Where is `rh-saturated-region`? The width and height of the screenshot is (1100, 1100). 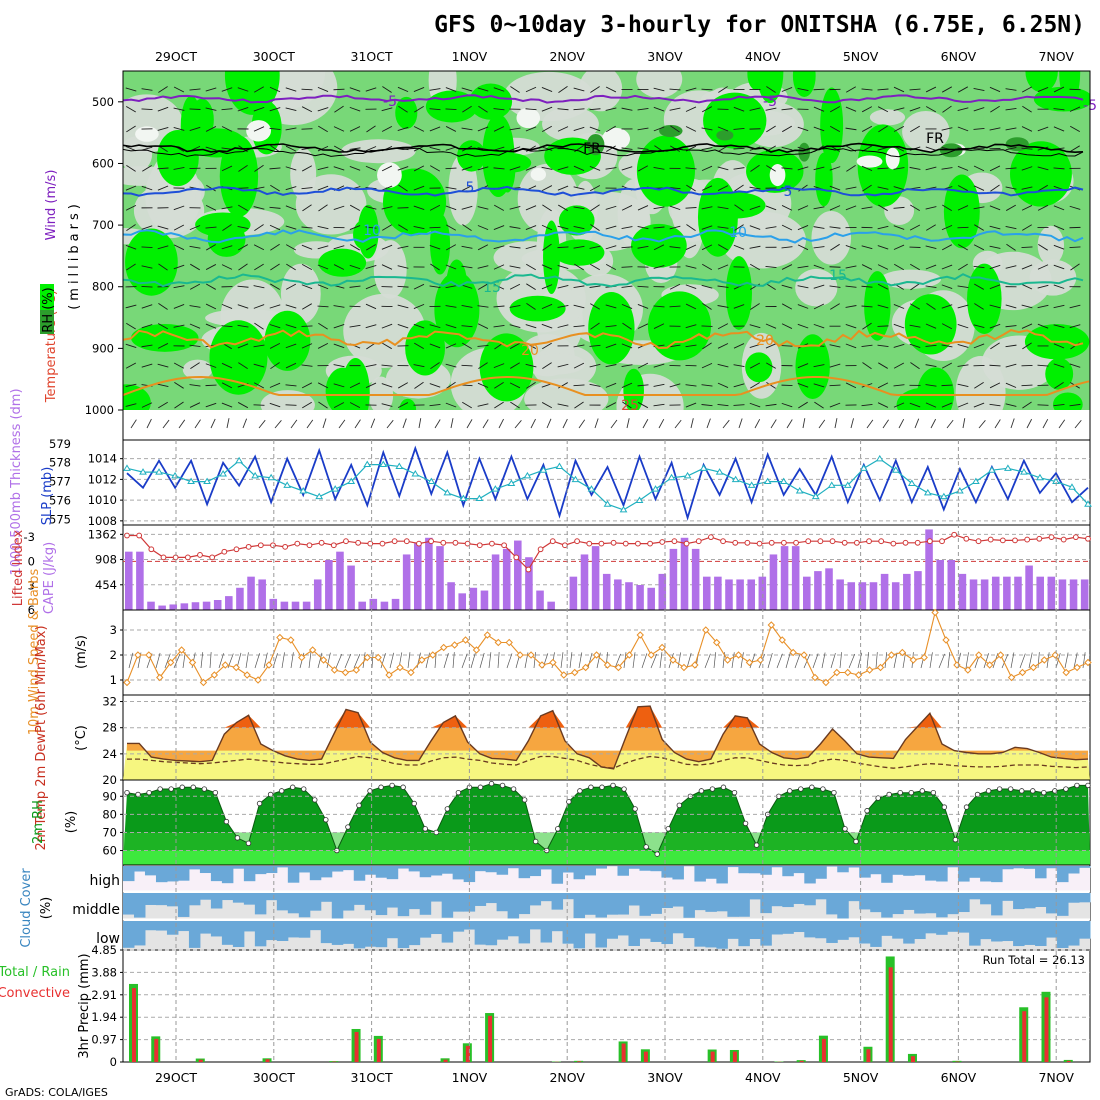 rh-saturated-region is located at coordinates (1017, 144).